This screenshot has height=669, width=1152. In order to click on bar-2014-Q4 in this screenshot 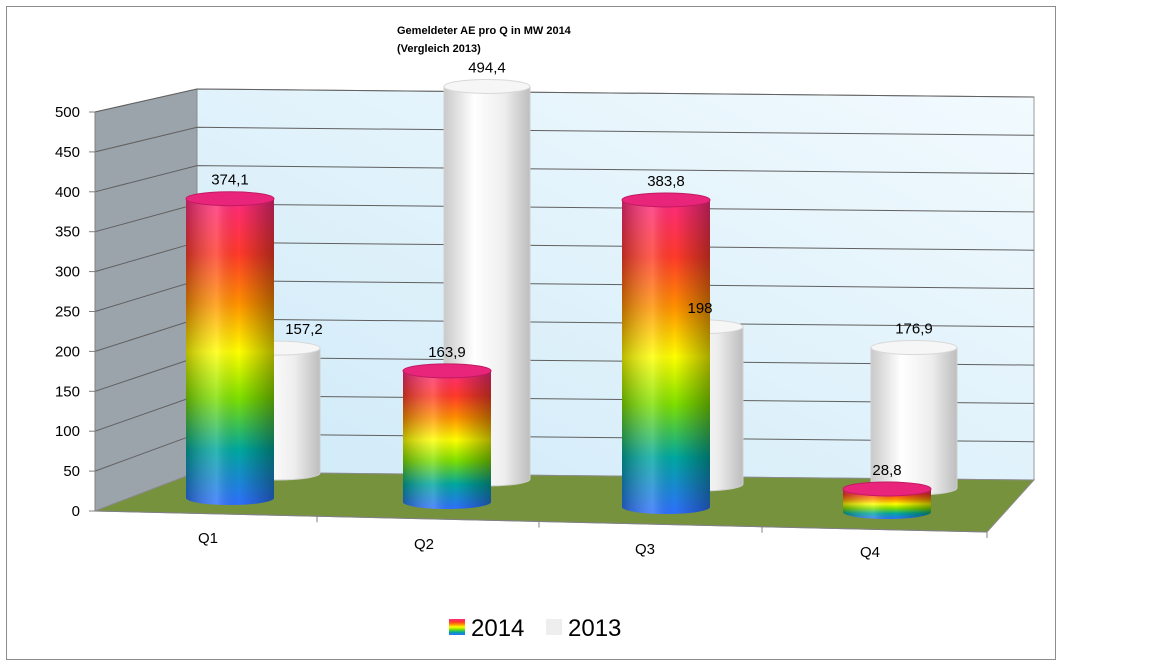, I will do `click(887, 500)`.